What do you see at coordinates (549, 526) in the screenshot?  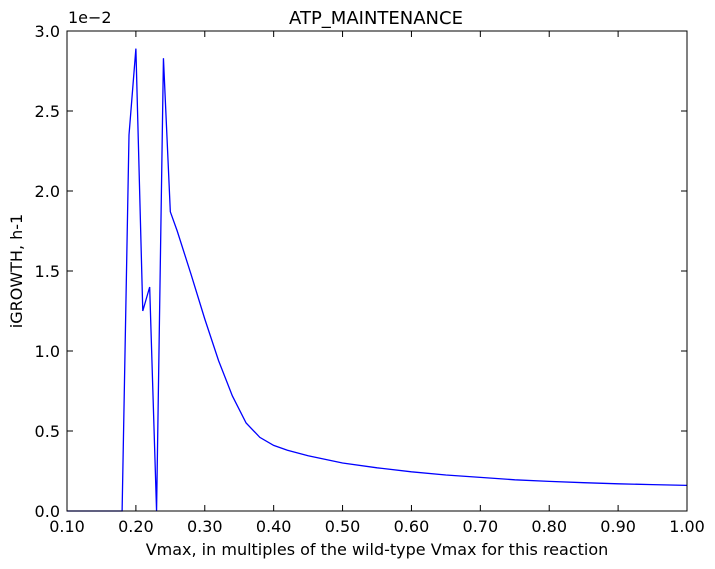 I see `x-tick-label: 0.80` at bounding box center [549, 526].